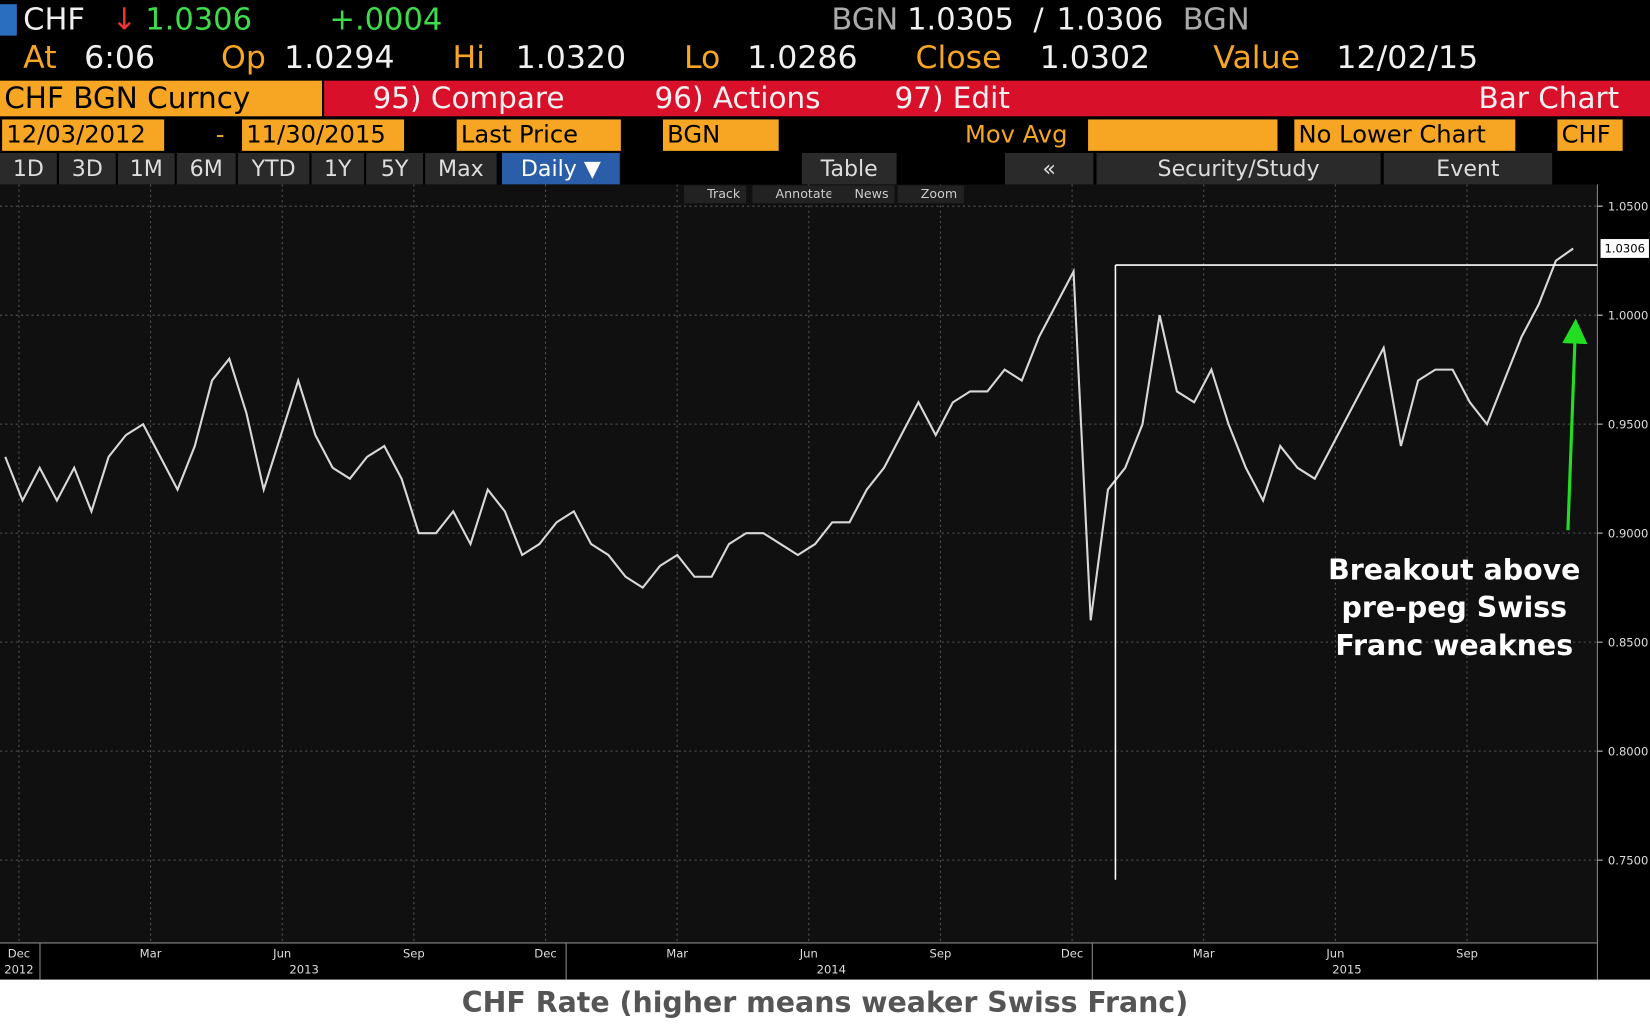  I want to click on range-button: 1Y, so click(338, 168).